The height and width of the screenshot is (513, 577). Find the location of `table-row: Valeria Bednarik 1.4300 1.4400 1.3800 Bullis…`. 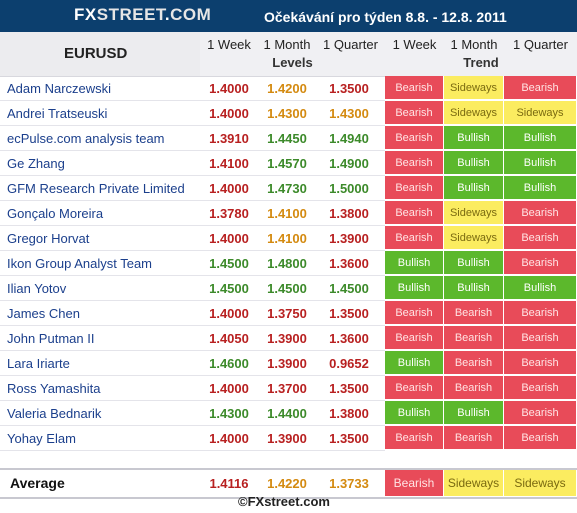

table-row: Valeria Bednarik 1.4300 1.4400 1.3800 Bullis… is located at coordinates (288, 413).